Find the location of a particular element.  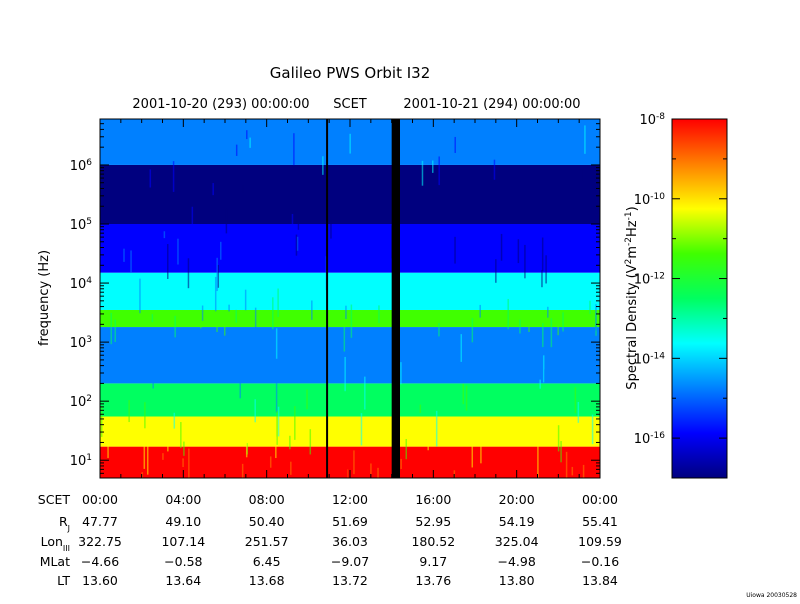

ephemeris-cell: 6.45 is located at coordinates (267, 561).